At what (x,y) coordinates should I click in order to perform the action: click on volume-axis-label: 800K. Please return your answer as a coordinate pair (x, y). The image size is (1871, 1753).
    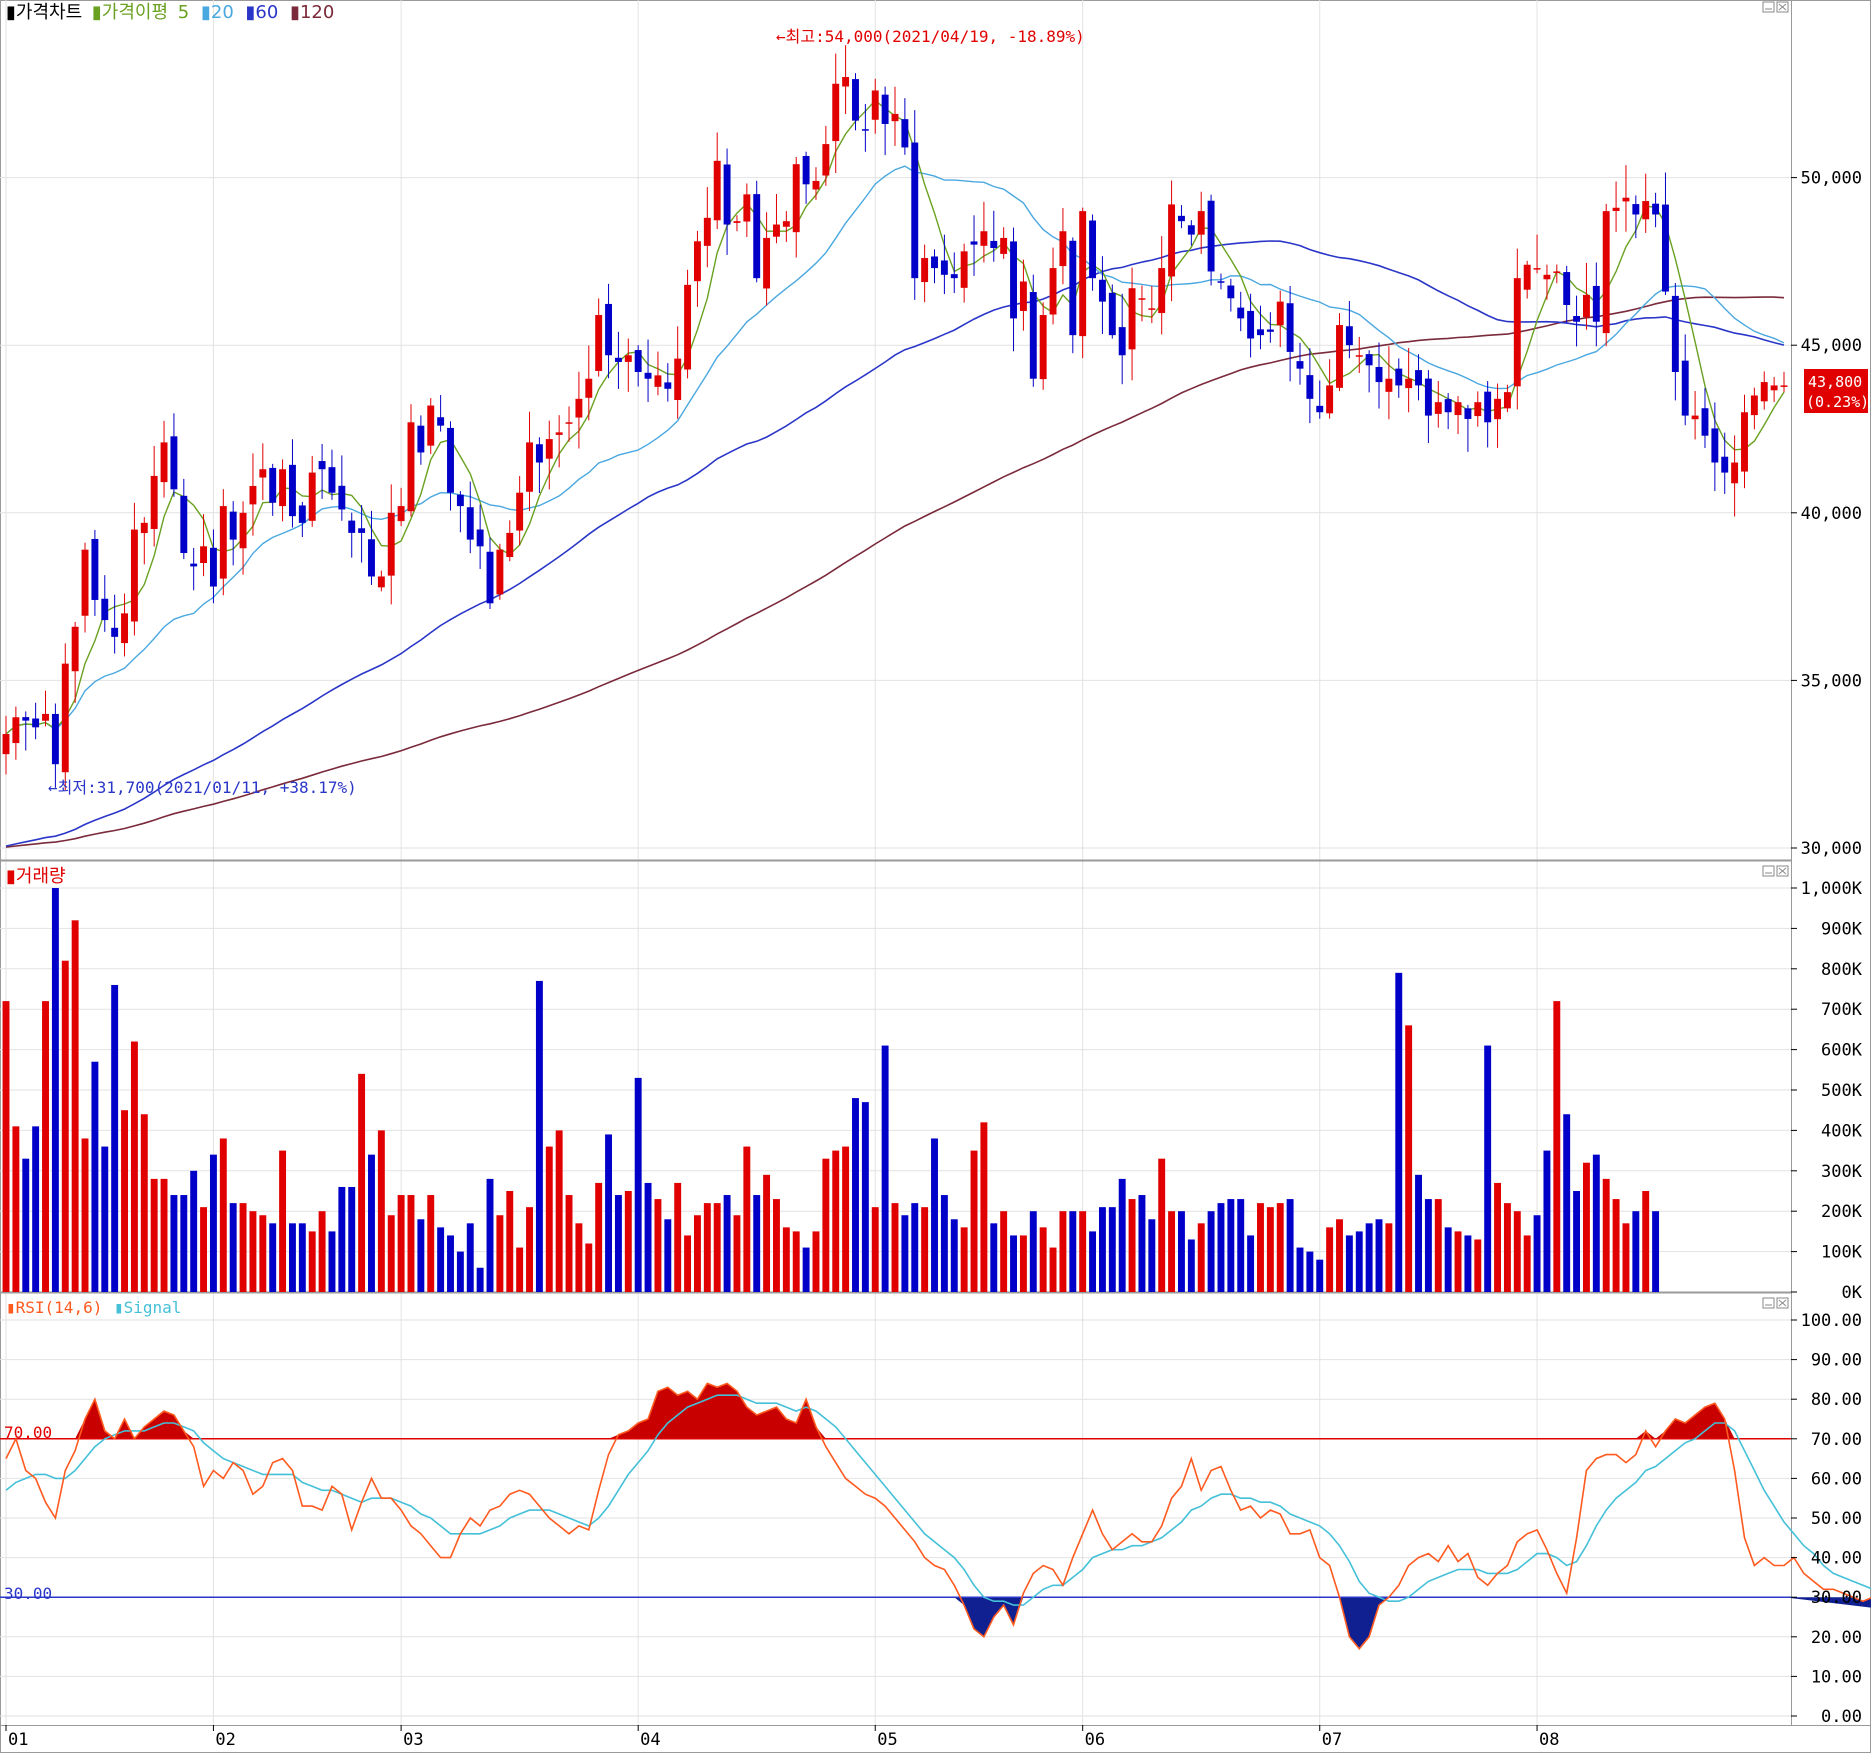
    Looking at the image, I should click on (1842, 970).